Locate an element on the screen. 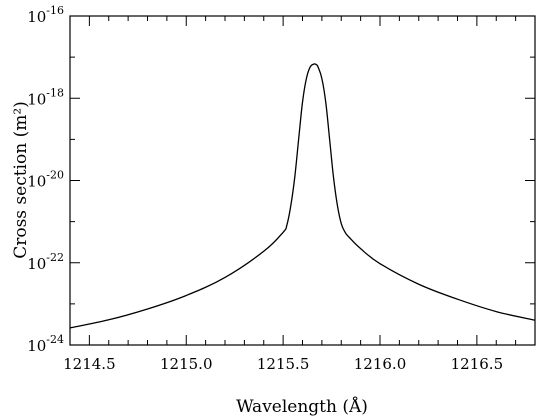 The image size is (539, 419). x-axis-title: Wavelength (Å) is located at coordinates (302, 406).